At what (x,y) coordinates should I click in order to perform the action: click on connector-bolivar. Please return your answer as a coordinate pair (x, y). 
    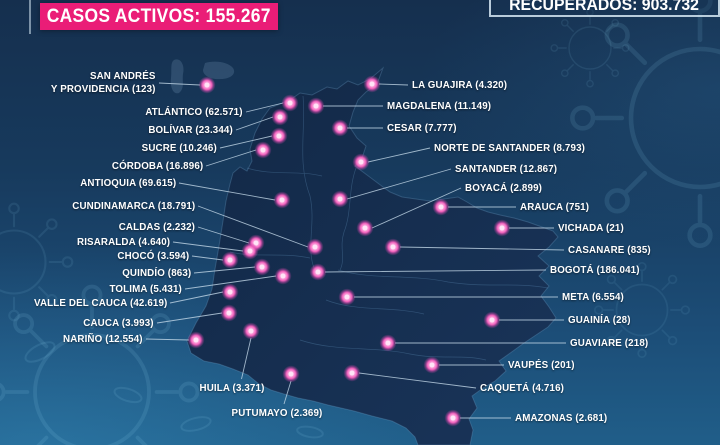
    Looking at the image, I should click on (254, 123).